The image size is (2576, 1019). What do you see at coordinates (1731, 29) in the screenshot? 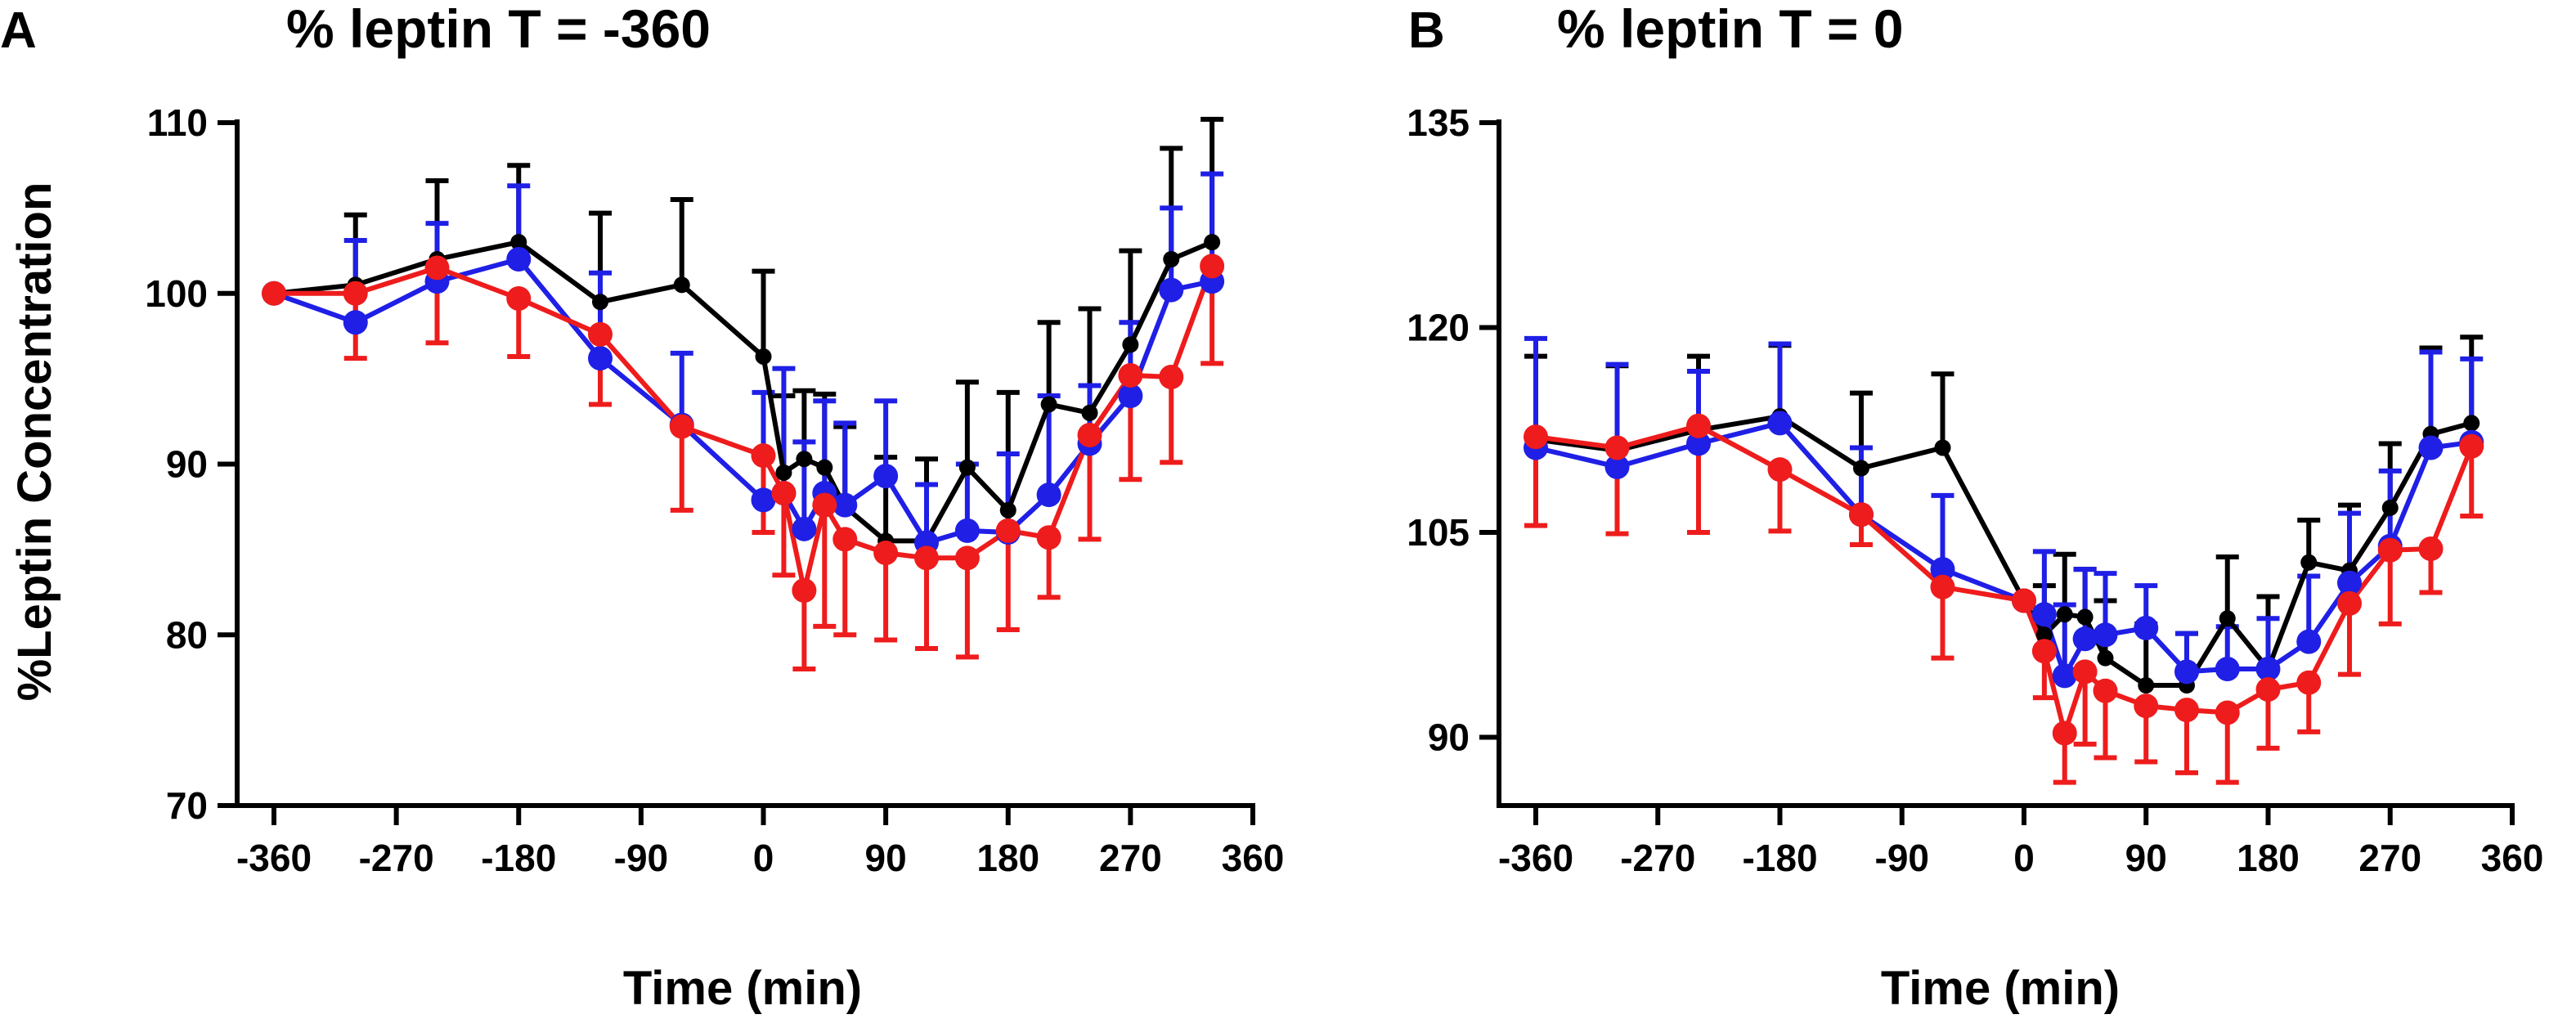
I see `panel-b-title: % leptin T = 0` at bounding box center [1731, 29].